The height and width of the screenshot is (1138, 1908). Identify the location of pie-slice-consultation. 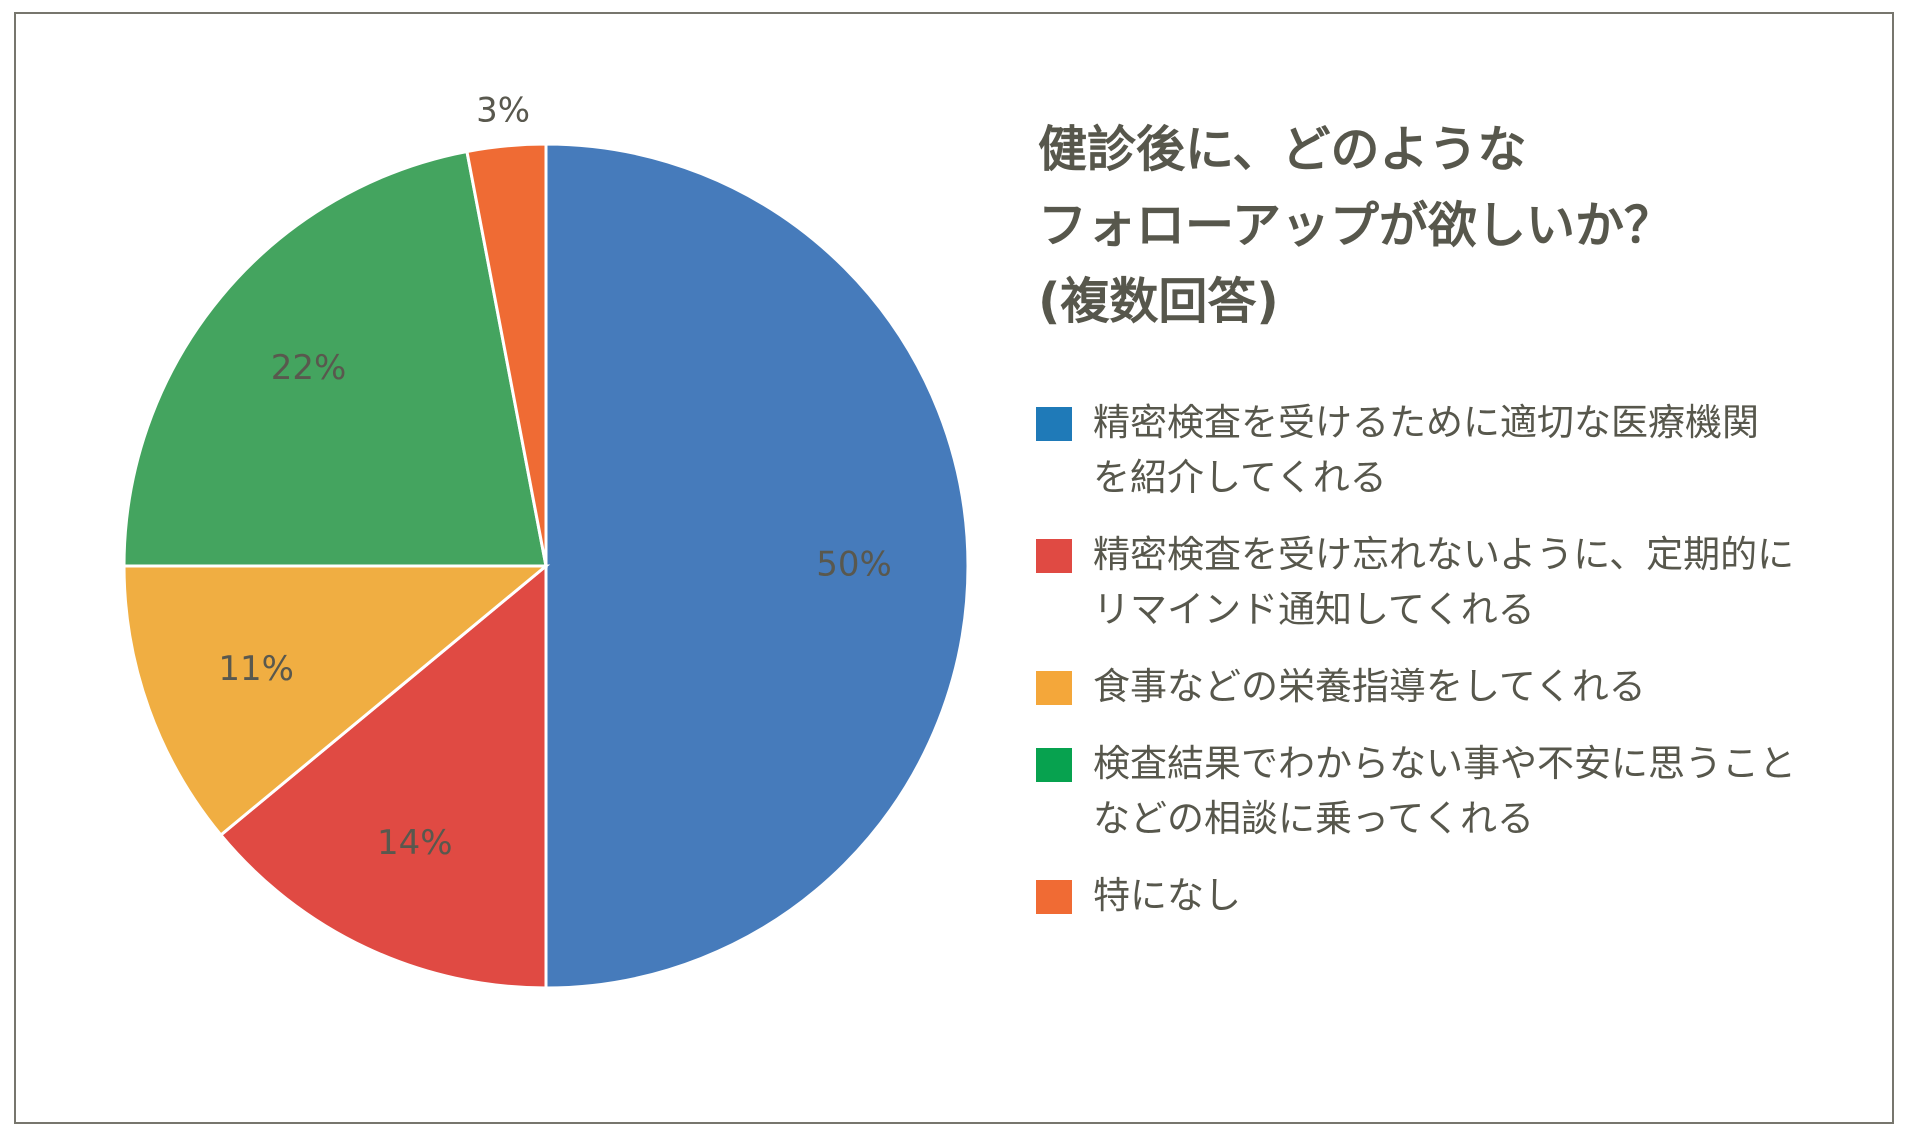
(335, 358).